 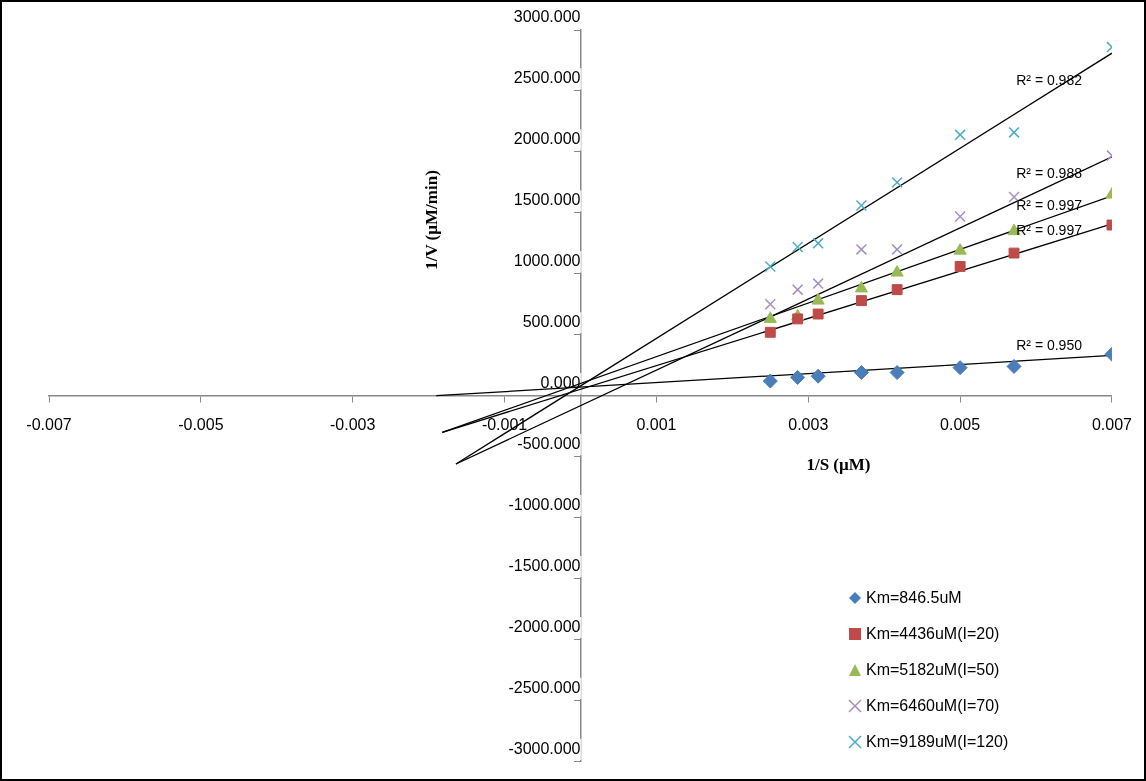 What do you see at coordinates (656, 424) in the screenshot?
I see `x-tick-label: 0.001` at bounding box center [656, 424].